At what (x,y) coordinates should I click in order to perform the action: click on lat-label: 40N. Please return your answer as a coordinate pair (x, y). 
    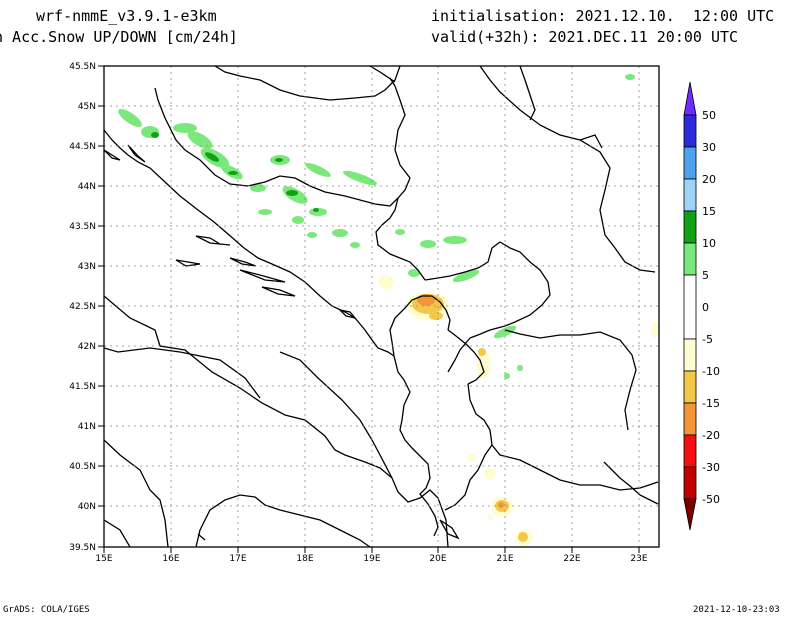
    Looking at the image, I should click on (87, 507).